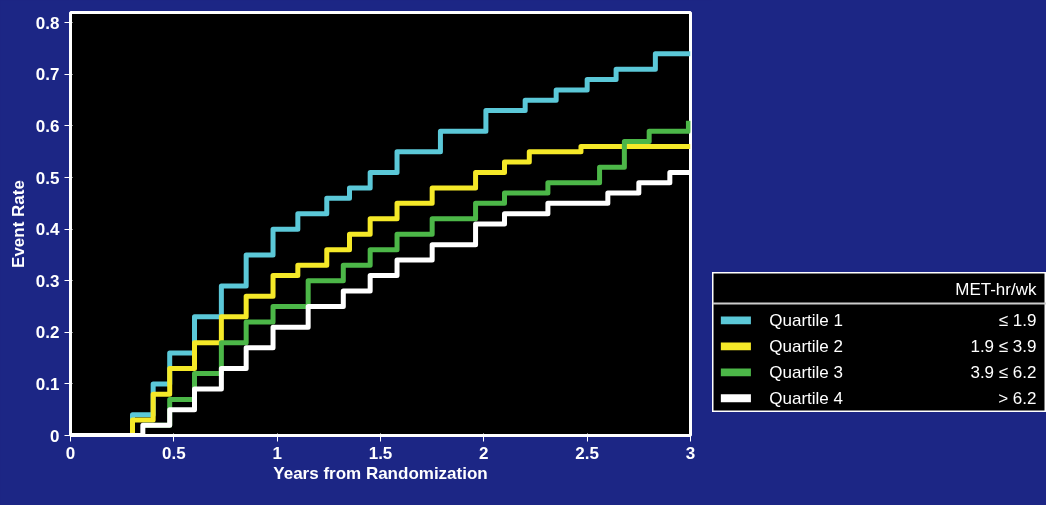 Image resolution: width=1052 pixels, height=505 pixels. Describe the element at coordinates (47, 281) in the screenshot. I see `y-tick-label: 0.3` at that location.